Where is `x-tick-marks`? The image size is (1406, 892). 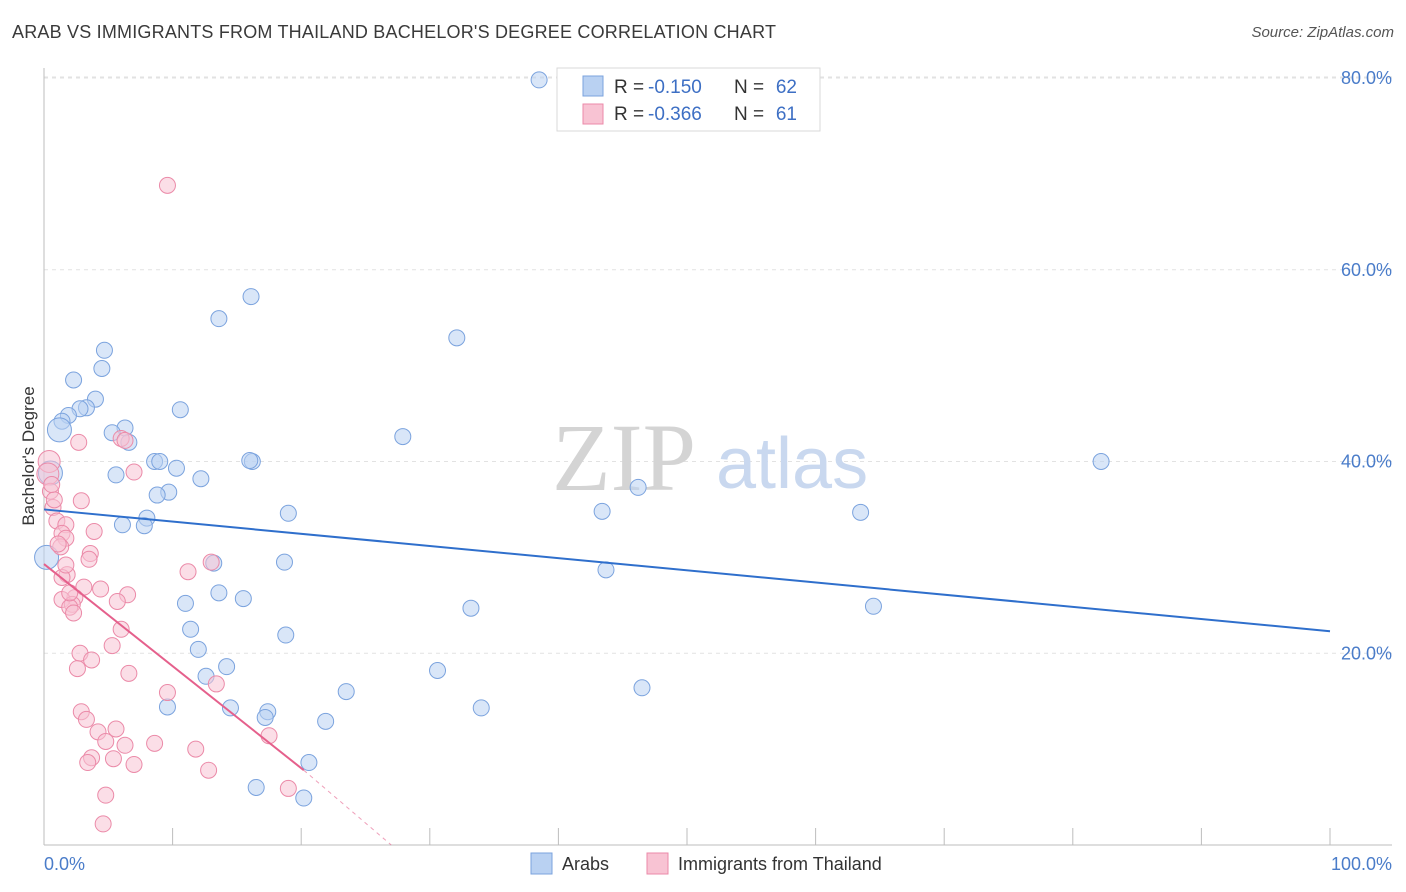
x-tick-marks is located at coordinates (687, 836).